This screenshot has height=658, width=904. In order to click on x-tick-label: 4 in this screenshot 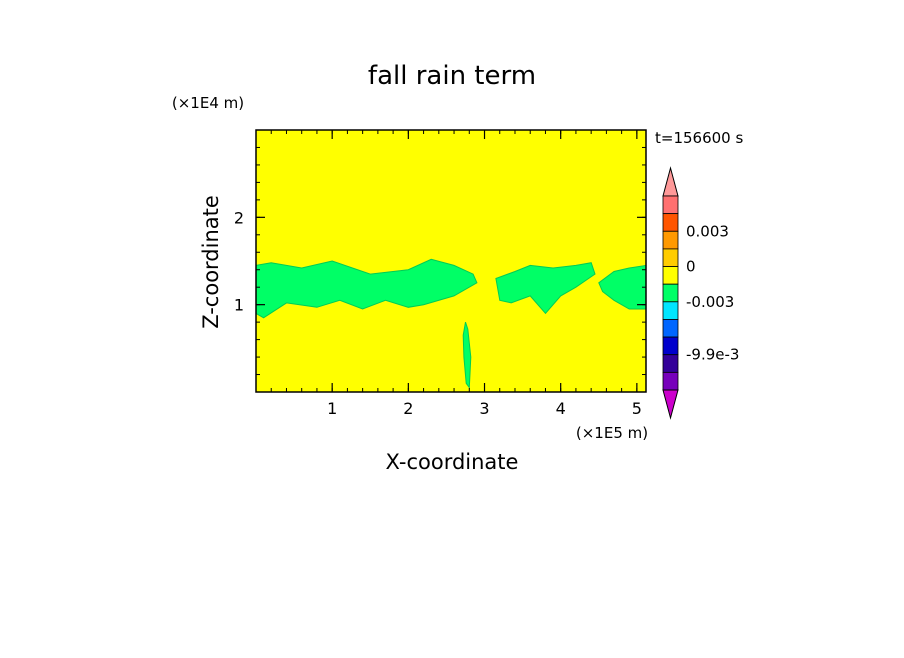, I will do `click(561, 408)`.